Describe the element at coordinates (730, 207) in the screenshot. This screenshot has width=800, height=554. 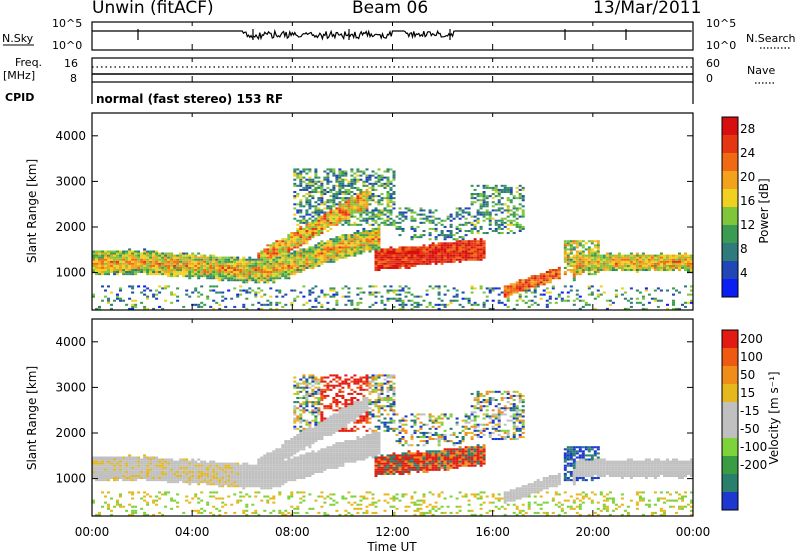
I see `colorbar-frame` at that location.